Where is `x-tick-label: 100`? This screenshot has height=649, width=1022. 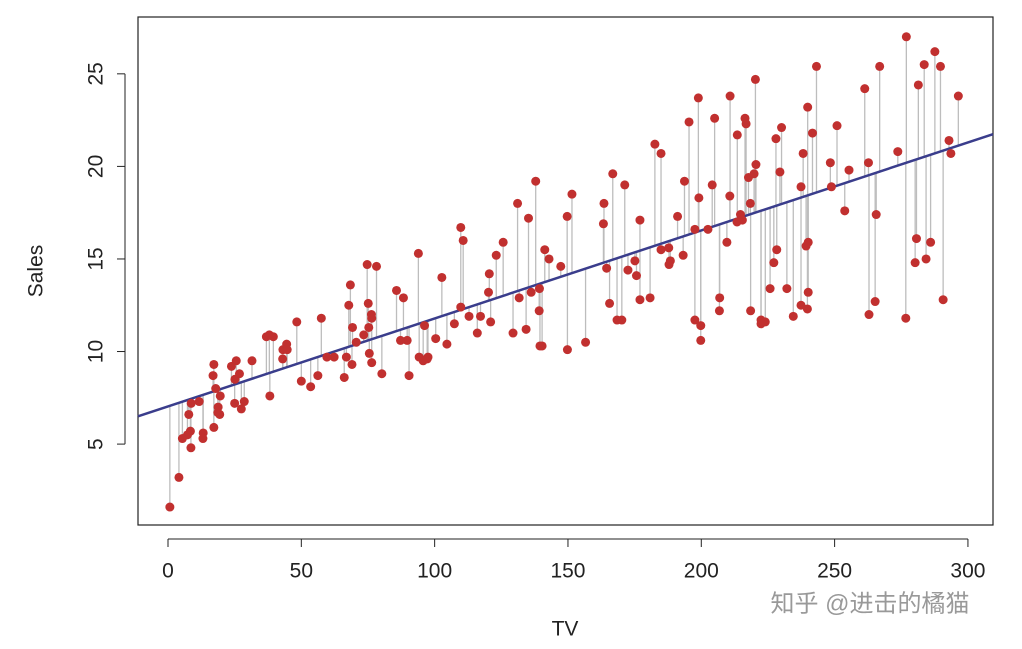
x-tick-label: 100 is located at coordinates (434, 571).